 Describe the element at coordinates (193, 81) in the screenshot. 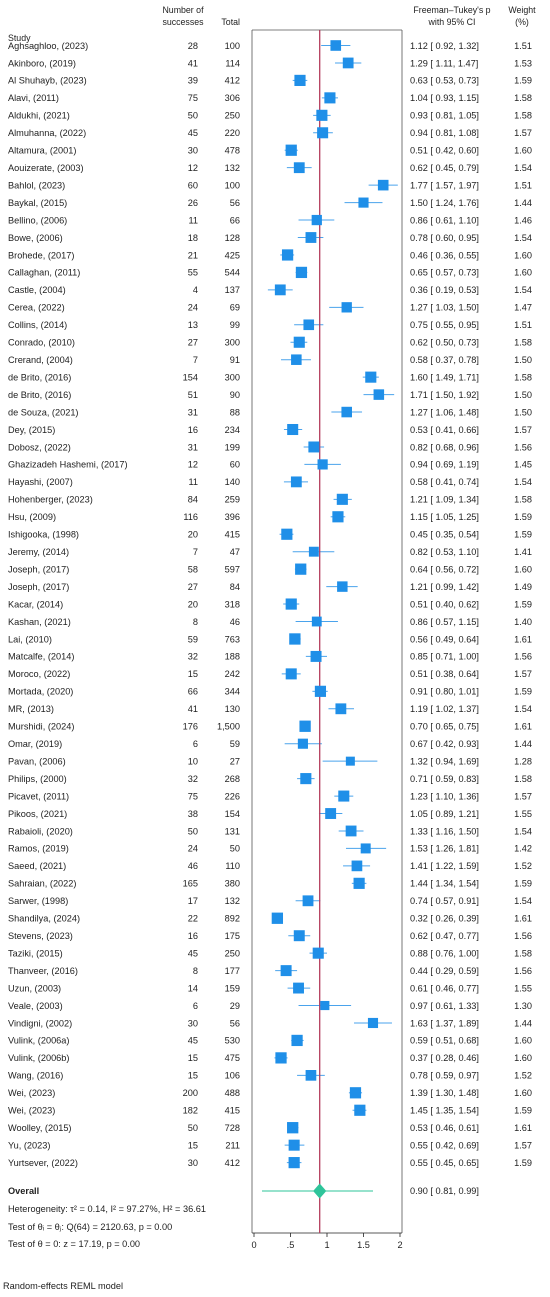

I see `successes-value: 39` at that location.